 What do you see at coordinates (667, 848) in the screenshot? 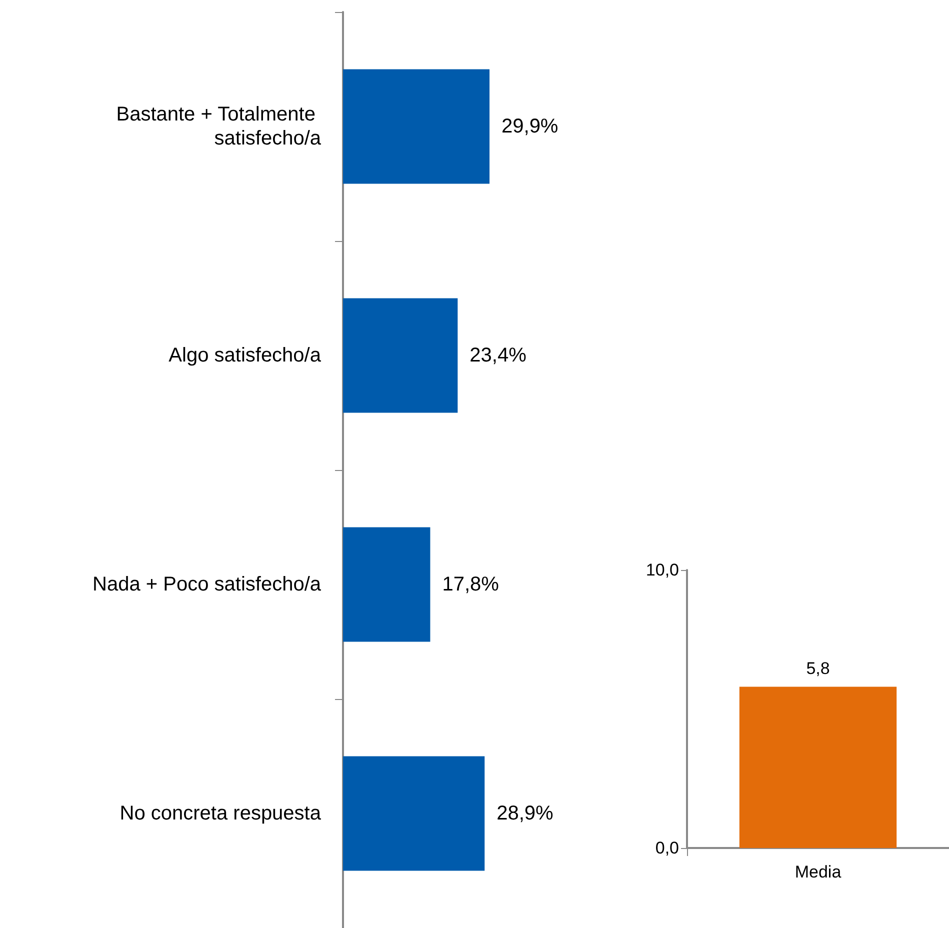
I see `y-tick-label: 0,0` at bounding box center [667, 848].